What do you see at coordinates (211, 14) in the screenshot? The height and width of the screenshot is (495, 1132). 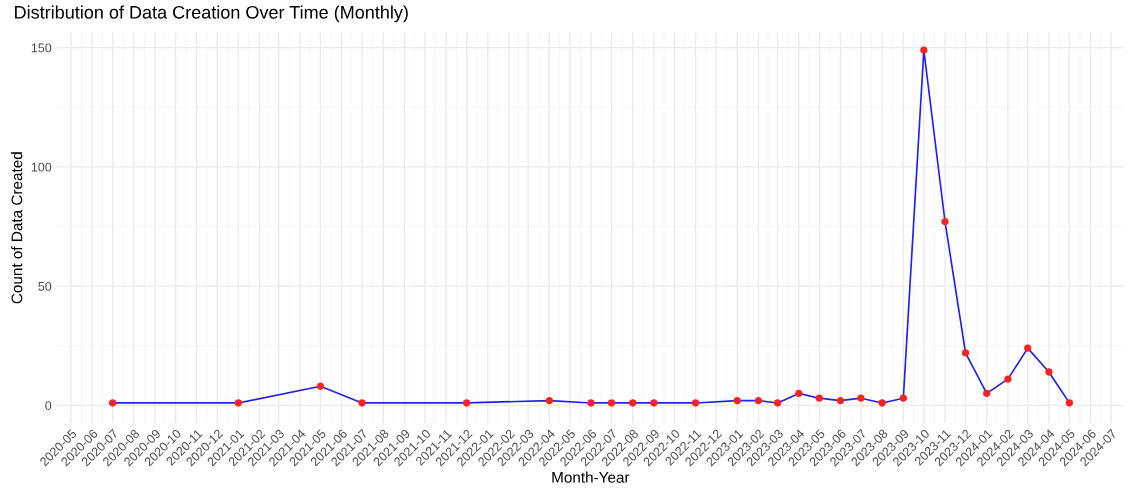 I see `chart-title: Distribution of Data Creation Over Time (Monthly)` at bounding box center [211, 14].